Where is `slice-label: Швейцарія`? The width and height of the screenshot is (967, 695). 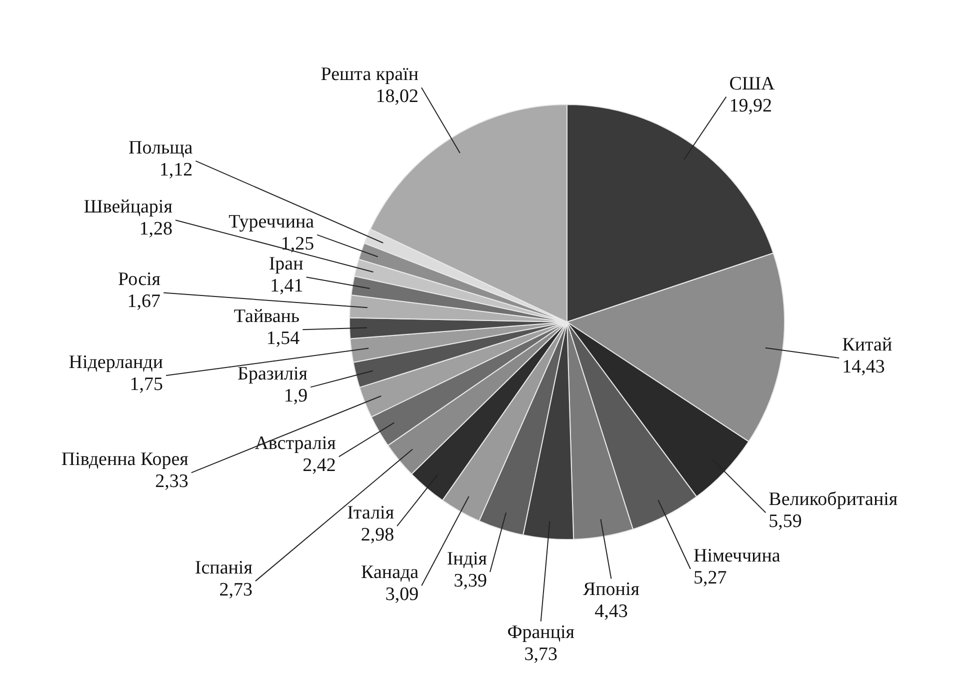
slice-label: Швейцарія is located at coordinates (128, 207).